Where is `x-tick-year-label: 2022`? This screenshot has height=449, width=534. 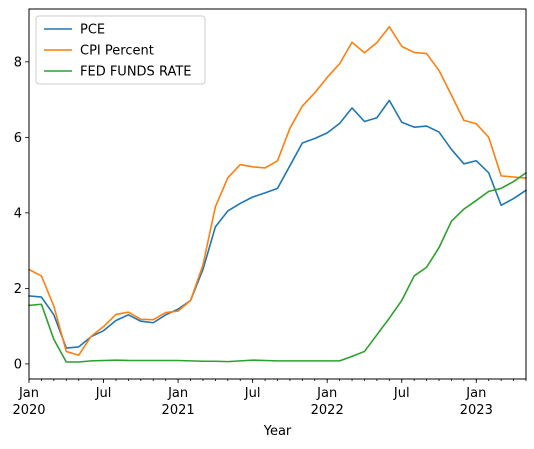
x-tick-year-label: 2022 is located at coordinates (327, 410).